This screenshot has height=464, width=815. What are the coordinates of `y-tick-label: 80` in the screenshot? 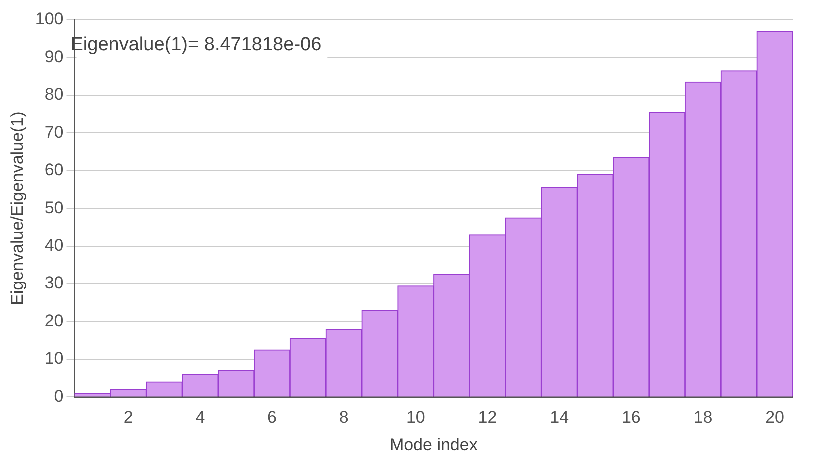 It's located at (54, 94).